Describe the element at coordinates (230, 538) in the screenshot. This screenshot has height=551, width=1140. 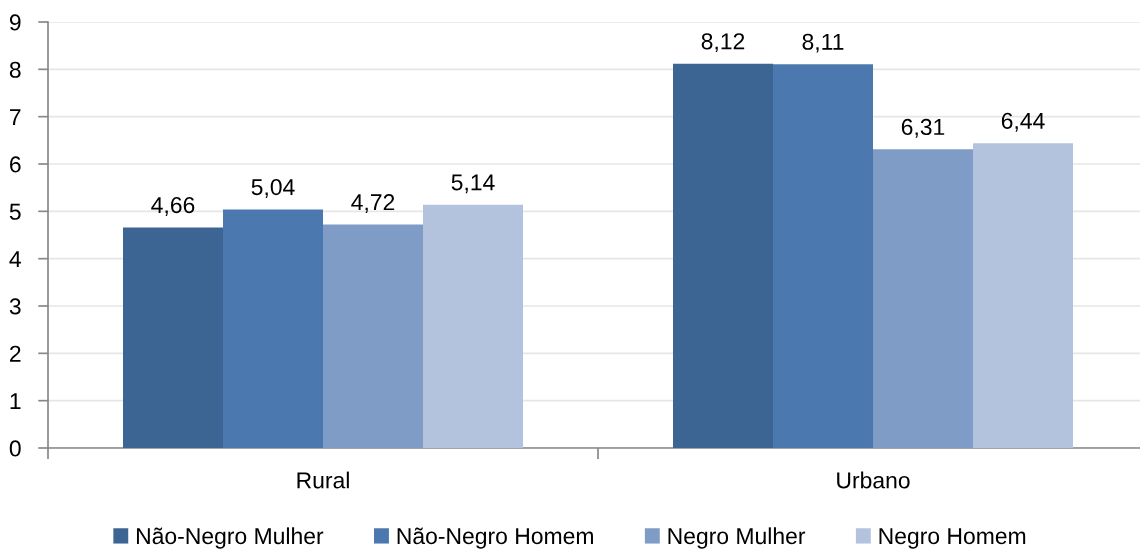
I see `legend-label: Não-Negro Mulher` at that location.